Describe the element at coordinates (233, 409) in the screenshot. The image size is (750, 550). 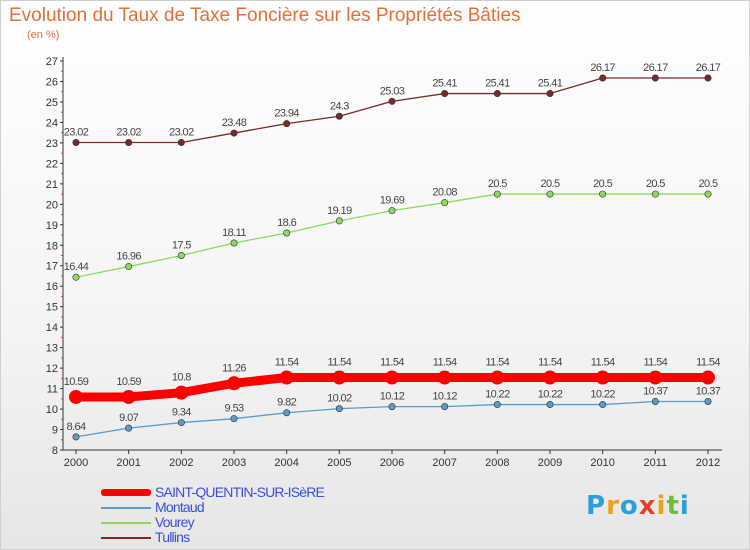
I see `data-label: 9.53` at that location.